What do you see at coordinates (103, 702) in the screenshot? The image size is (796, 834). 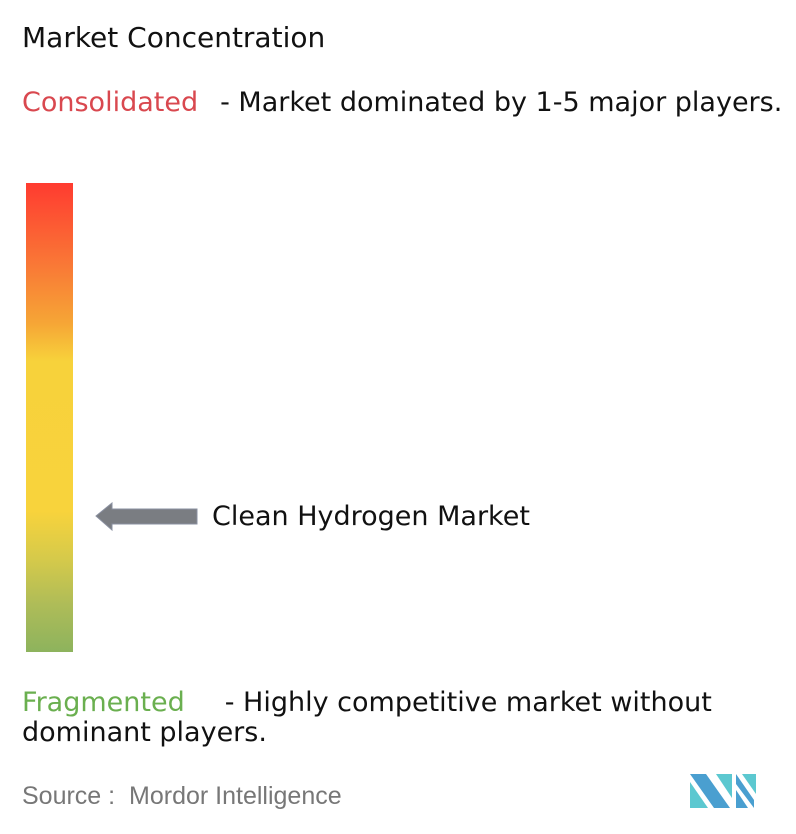 I see `fragmented-label: Fragmented` at bounding box center [103, 702].